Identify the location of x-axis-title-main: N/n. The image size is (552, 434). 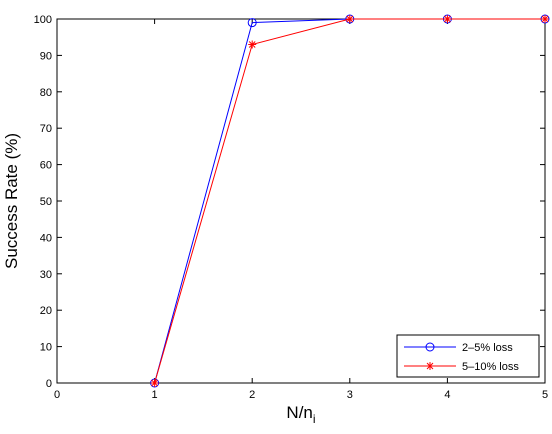
(299, 412).